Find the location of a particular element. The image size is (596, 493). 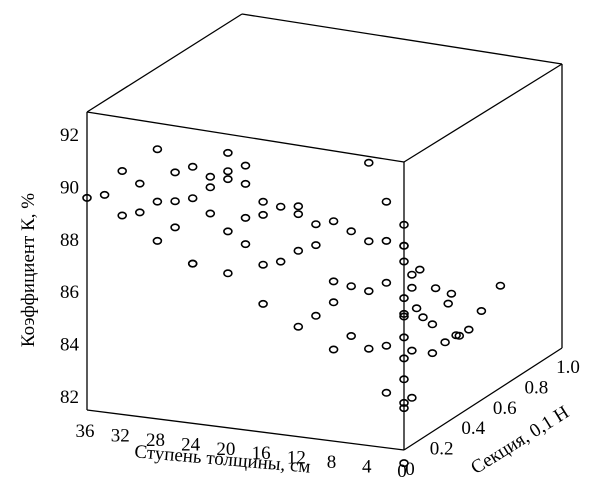

x-tick-label-20: 20 is located at coordinates (225, 449).